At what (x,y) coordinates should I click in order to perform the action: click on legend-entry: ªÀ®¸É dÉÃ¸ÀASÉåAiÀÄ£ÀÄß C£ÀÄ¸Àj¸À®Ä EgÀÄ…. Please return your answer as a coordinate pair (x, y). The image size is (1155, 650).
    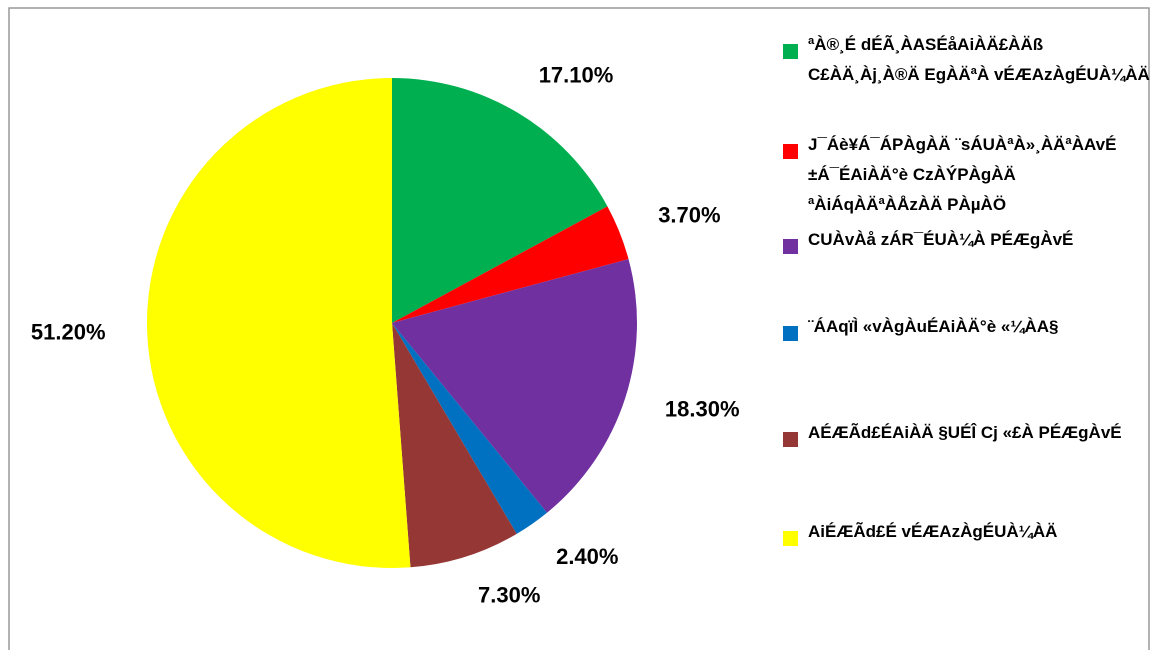
    Looking at the image, I should click on (966, 60).